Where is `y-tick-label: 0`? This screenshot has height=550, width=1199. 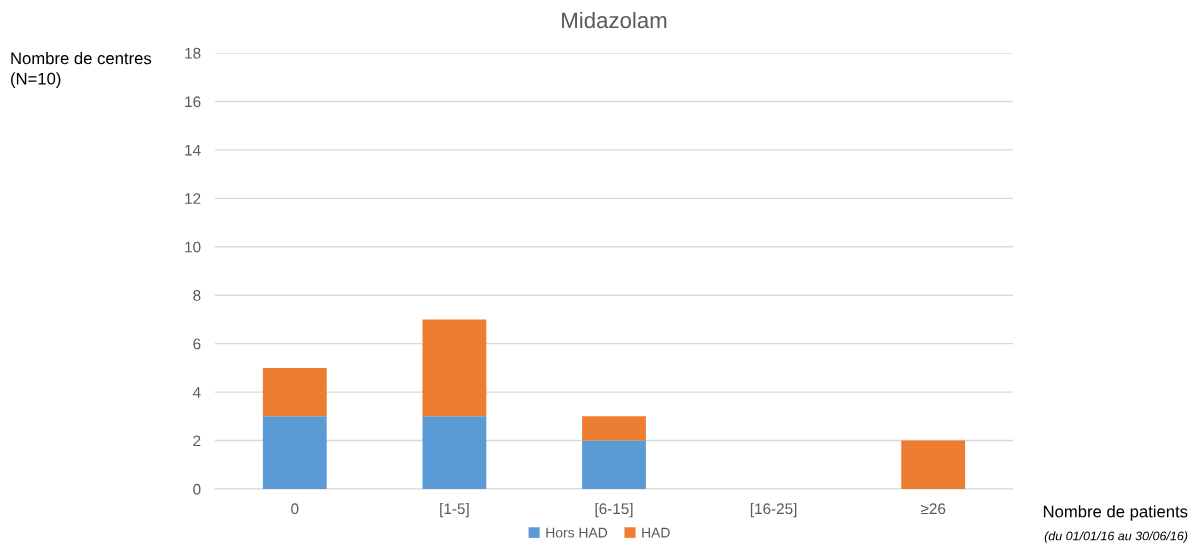 y-tick-label: 0 is located at coordinates (197, 489).